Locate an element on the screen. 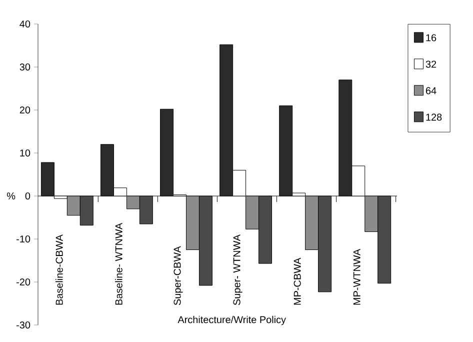  y-tick-label: 10 is located at coordinates (25, 153).